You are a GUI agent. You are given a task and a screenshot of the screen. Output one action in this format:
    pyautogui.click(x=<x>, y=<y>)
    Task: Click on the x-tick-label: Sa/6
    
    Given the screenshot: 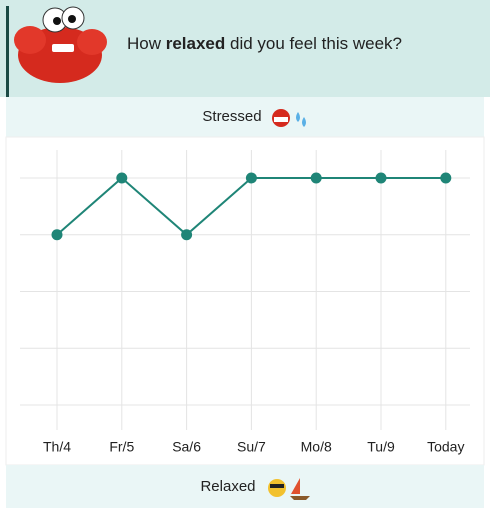 What is the action you would take?
    pyautogui.click(x=186, y=447)
    